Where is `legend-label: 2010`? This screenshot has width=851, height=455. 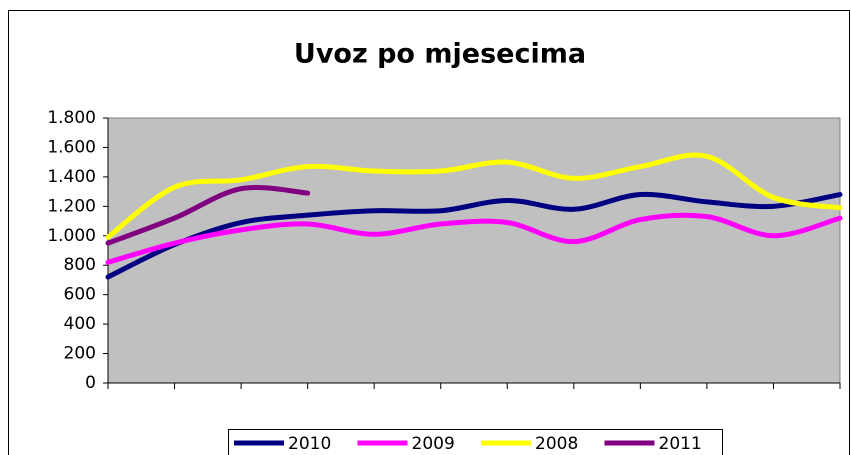 legend-label: 2010 is located at coordinates (309, 444).